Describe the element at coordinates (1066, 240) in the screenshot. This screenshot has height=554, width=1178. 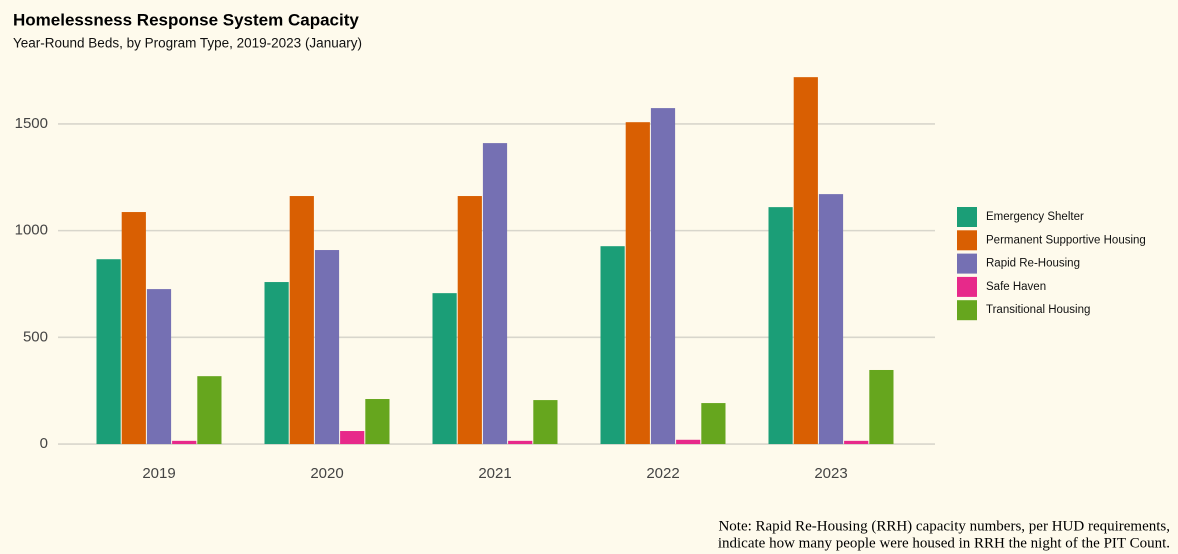
I see `legend-label: Permanent Supportive Housing` at that location.